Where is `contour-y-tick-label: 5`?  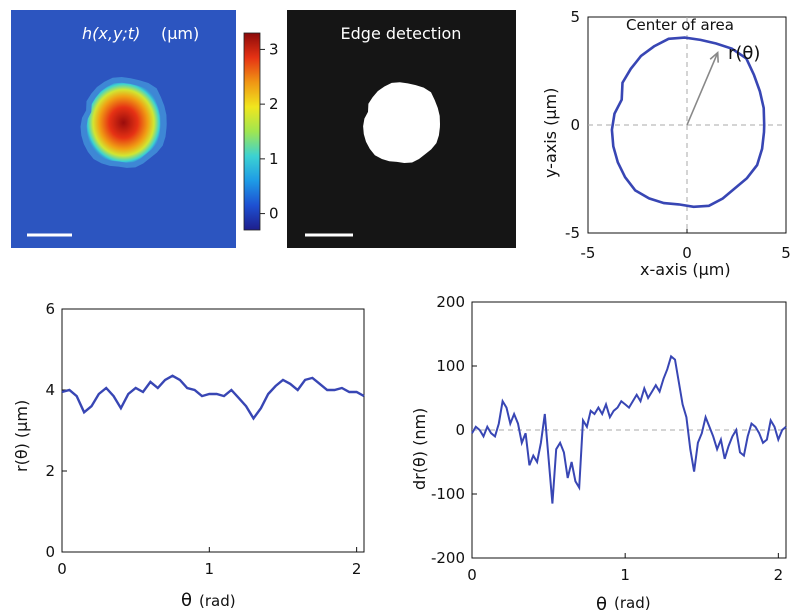
contour-y-tick-label: 5 is located at coordinates (575, 17).